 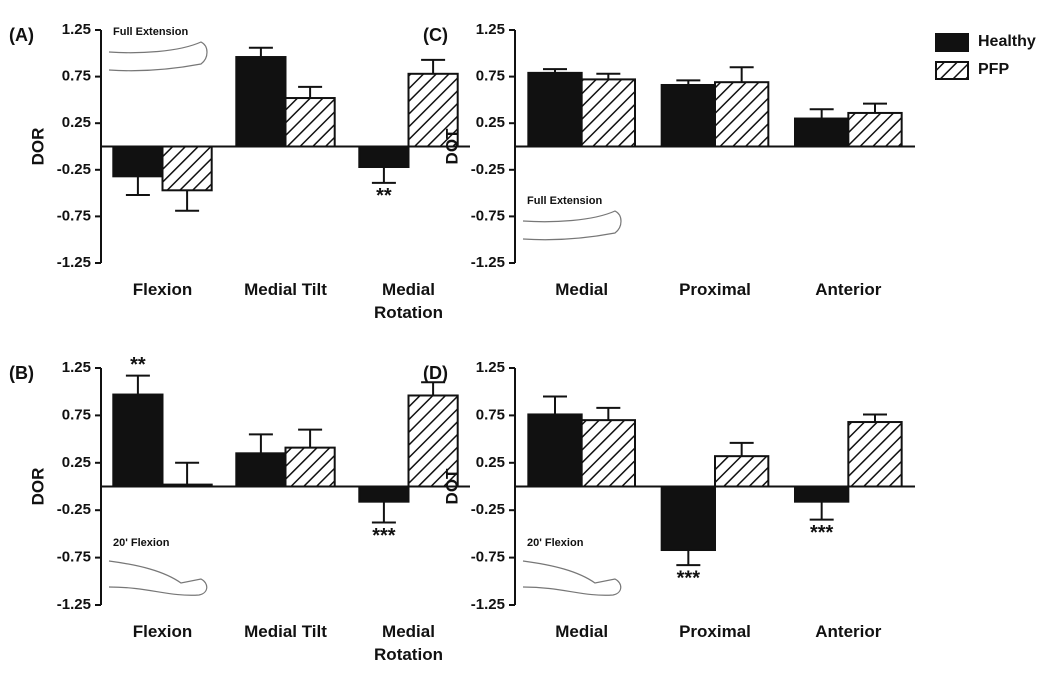 What do you see at coordinates (1007, 41) in the screenshot?
I see `legend-label: Healthy` at bounding box center [1007, 41].